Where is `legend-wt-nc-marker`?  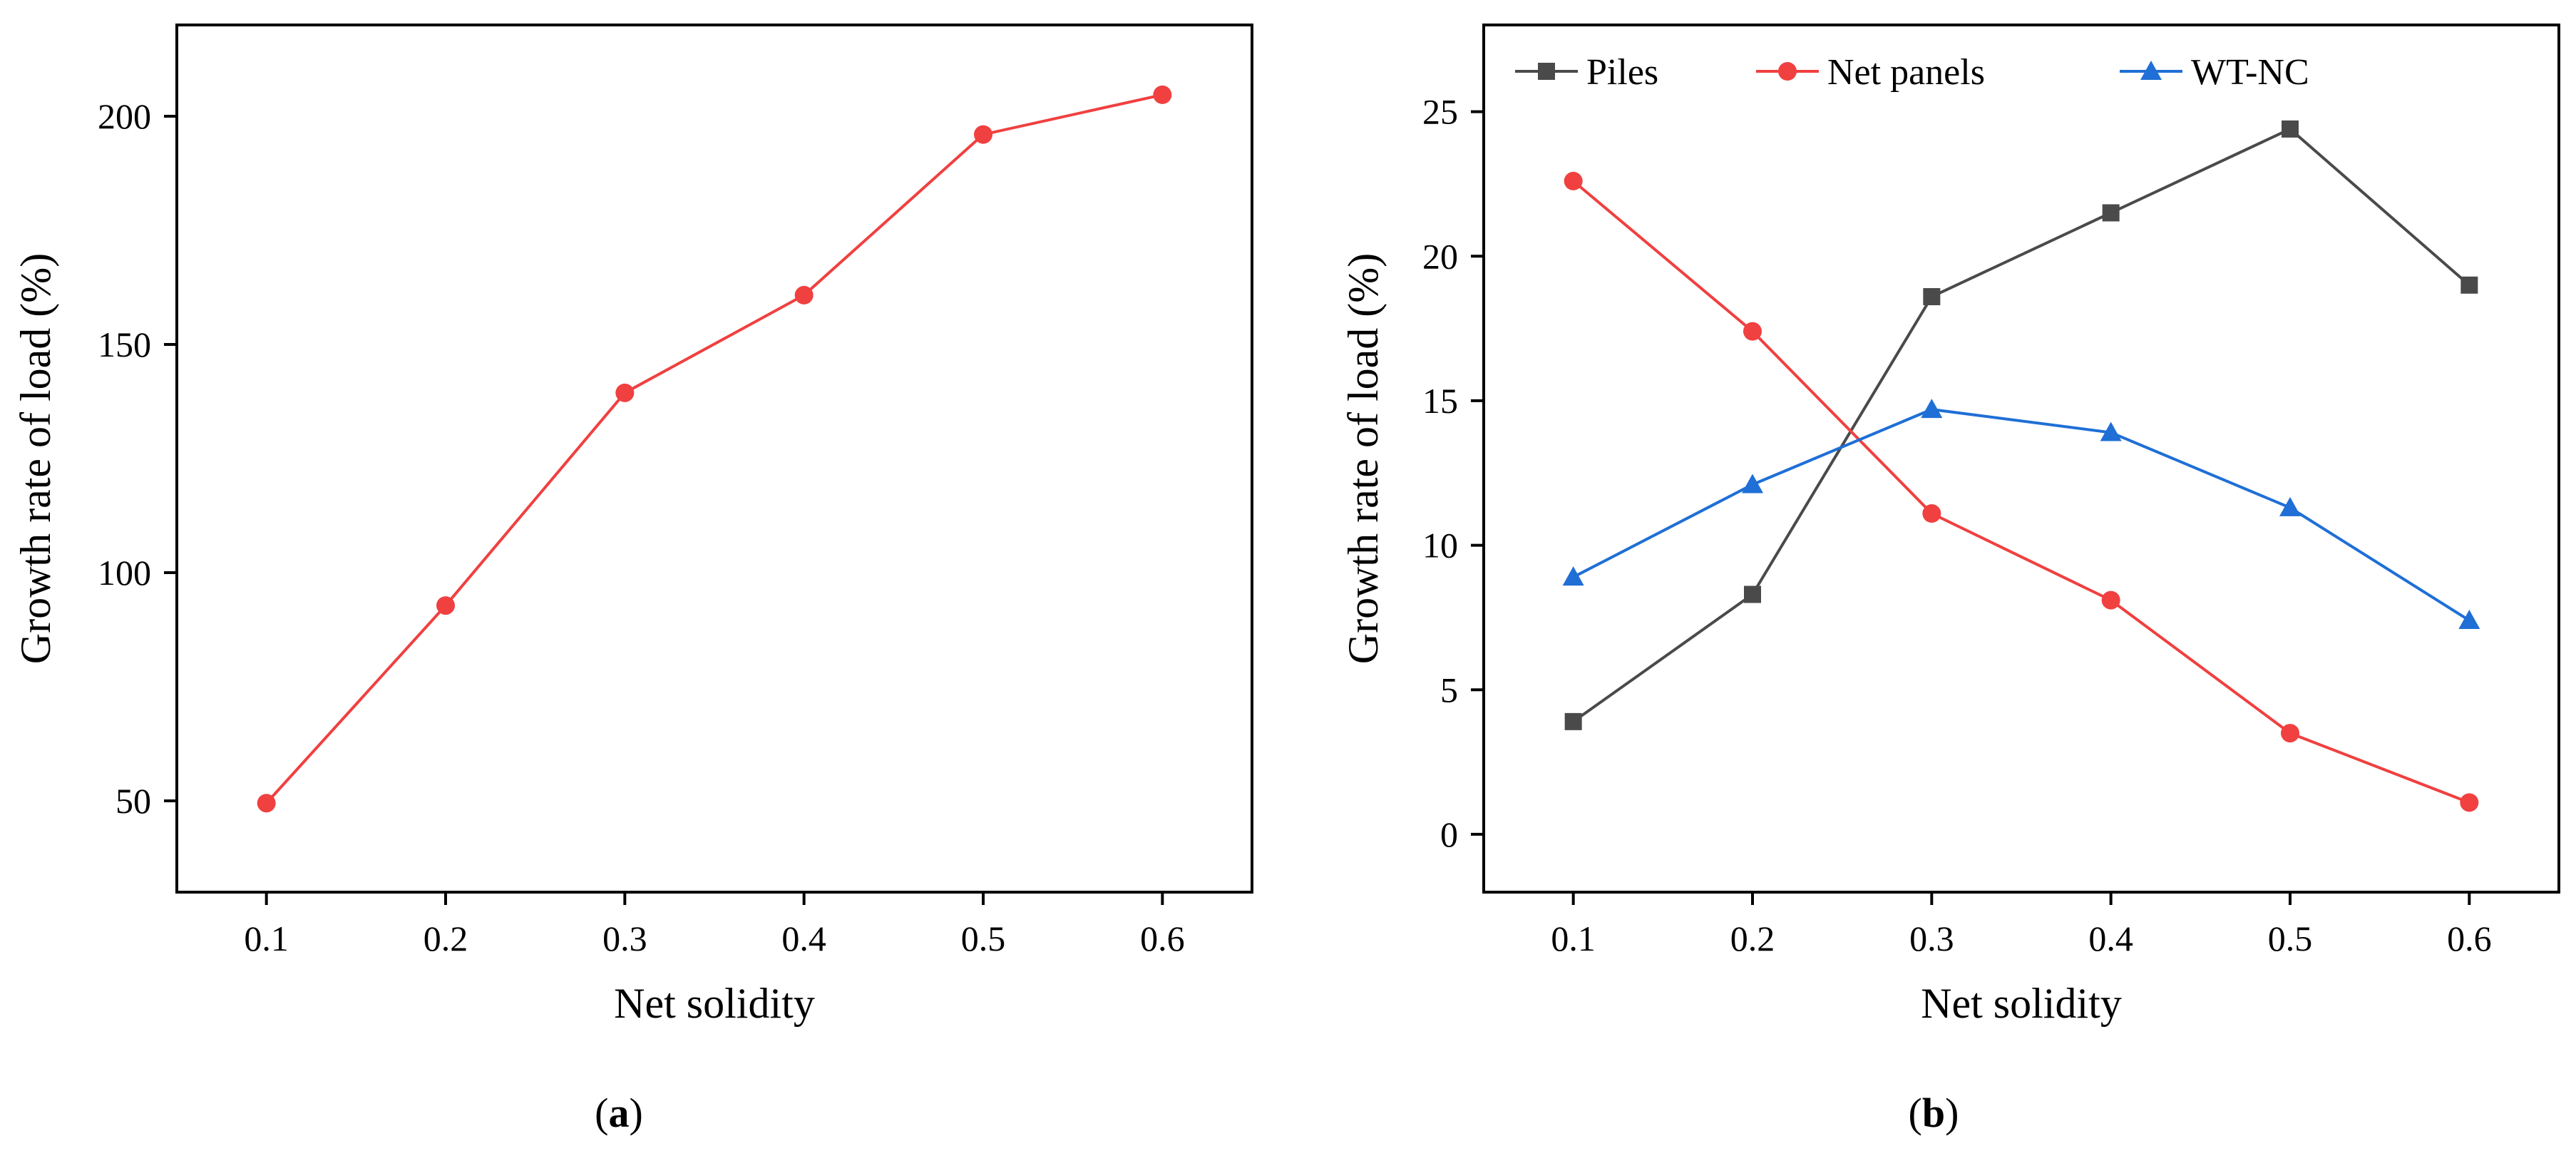
legend-wt-nc-marker is located at coordinates (2151, 70).